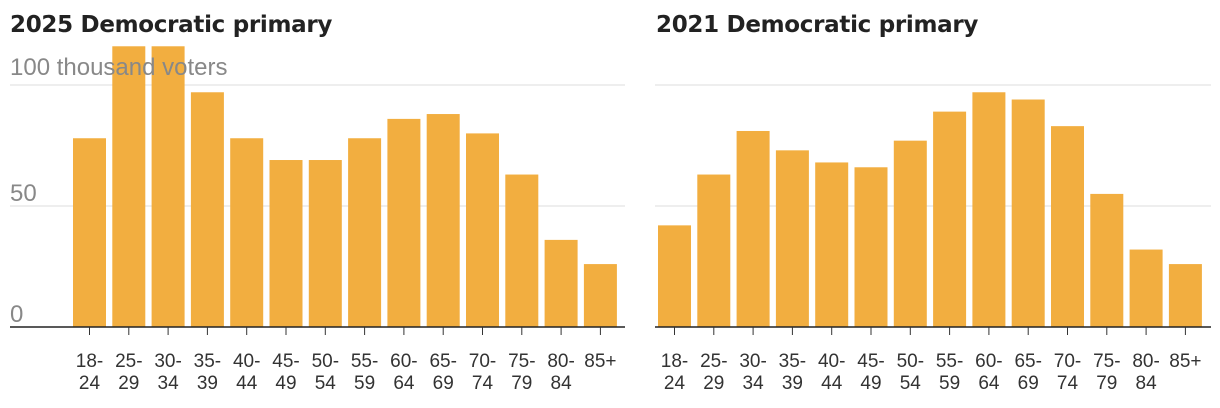  What do you see at coordinates (119, 67) in the screenshot?
I see `y-axis-label: 100 thousand voters` at bounding box center [119, 67].